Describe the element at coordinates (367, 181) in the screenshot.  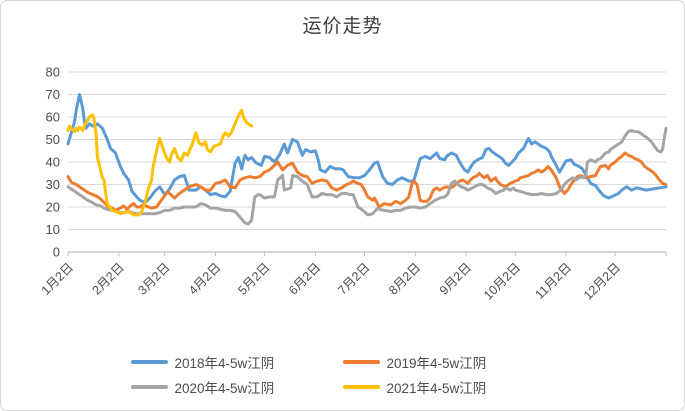
I see `series-line-2019` at that location.